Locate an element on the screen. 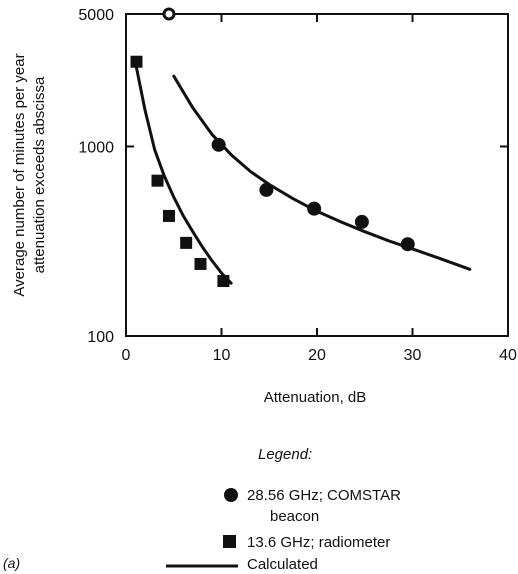 The height and width of the screenshot is (574, 518). x-tick-label: 10 is located at coordinates (222, 355).